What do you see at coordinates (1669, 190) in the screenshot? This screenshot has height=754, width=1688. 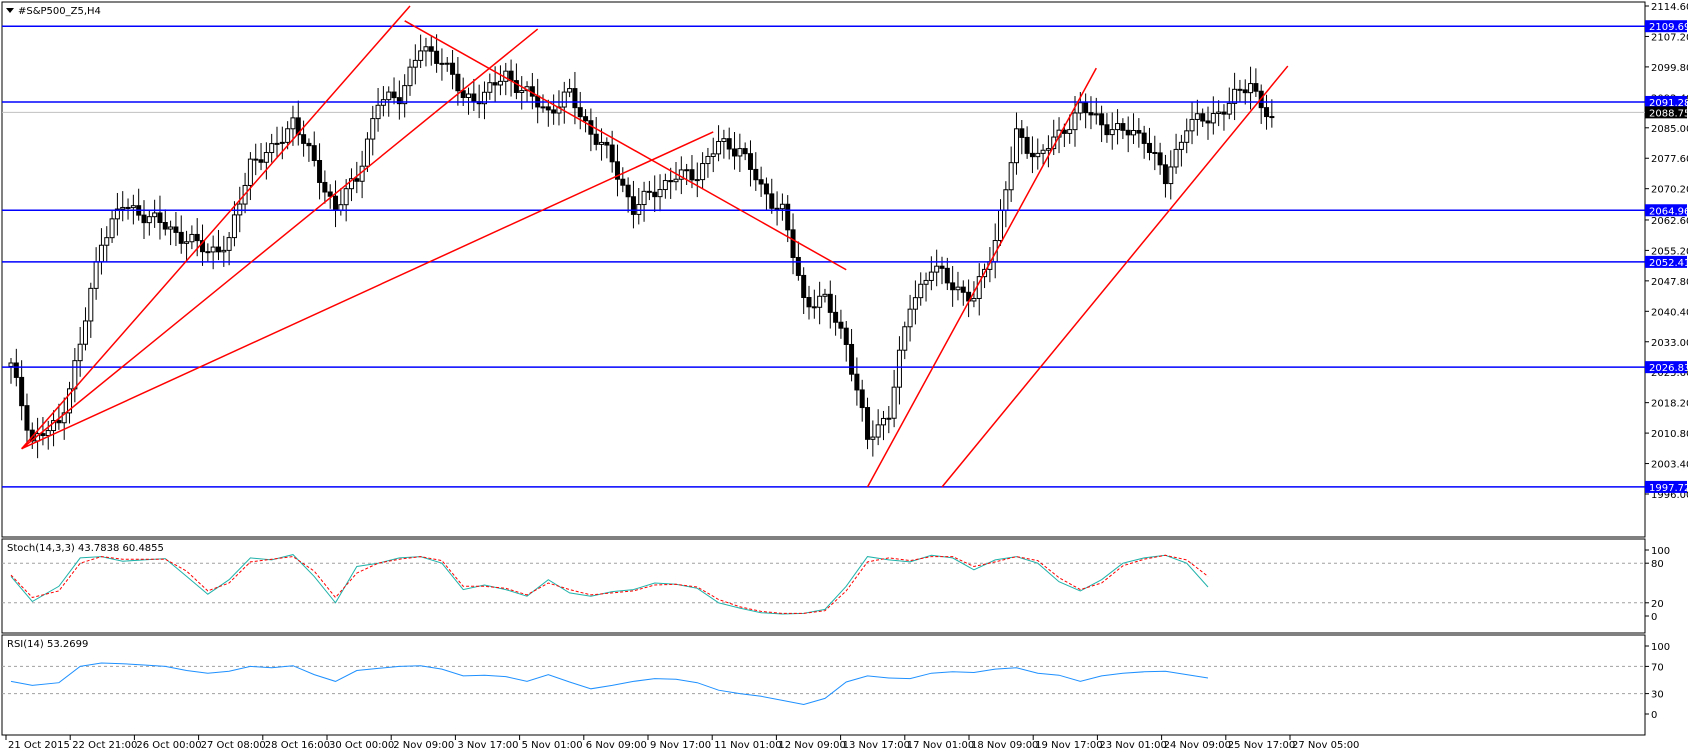 I see `y-tick-label: 2070.20` at bounding box center [1669, 190].